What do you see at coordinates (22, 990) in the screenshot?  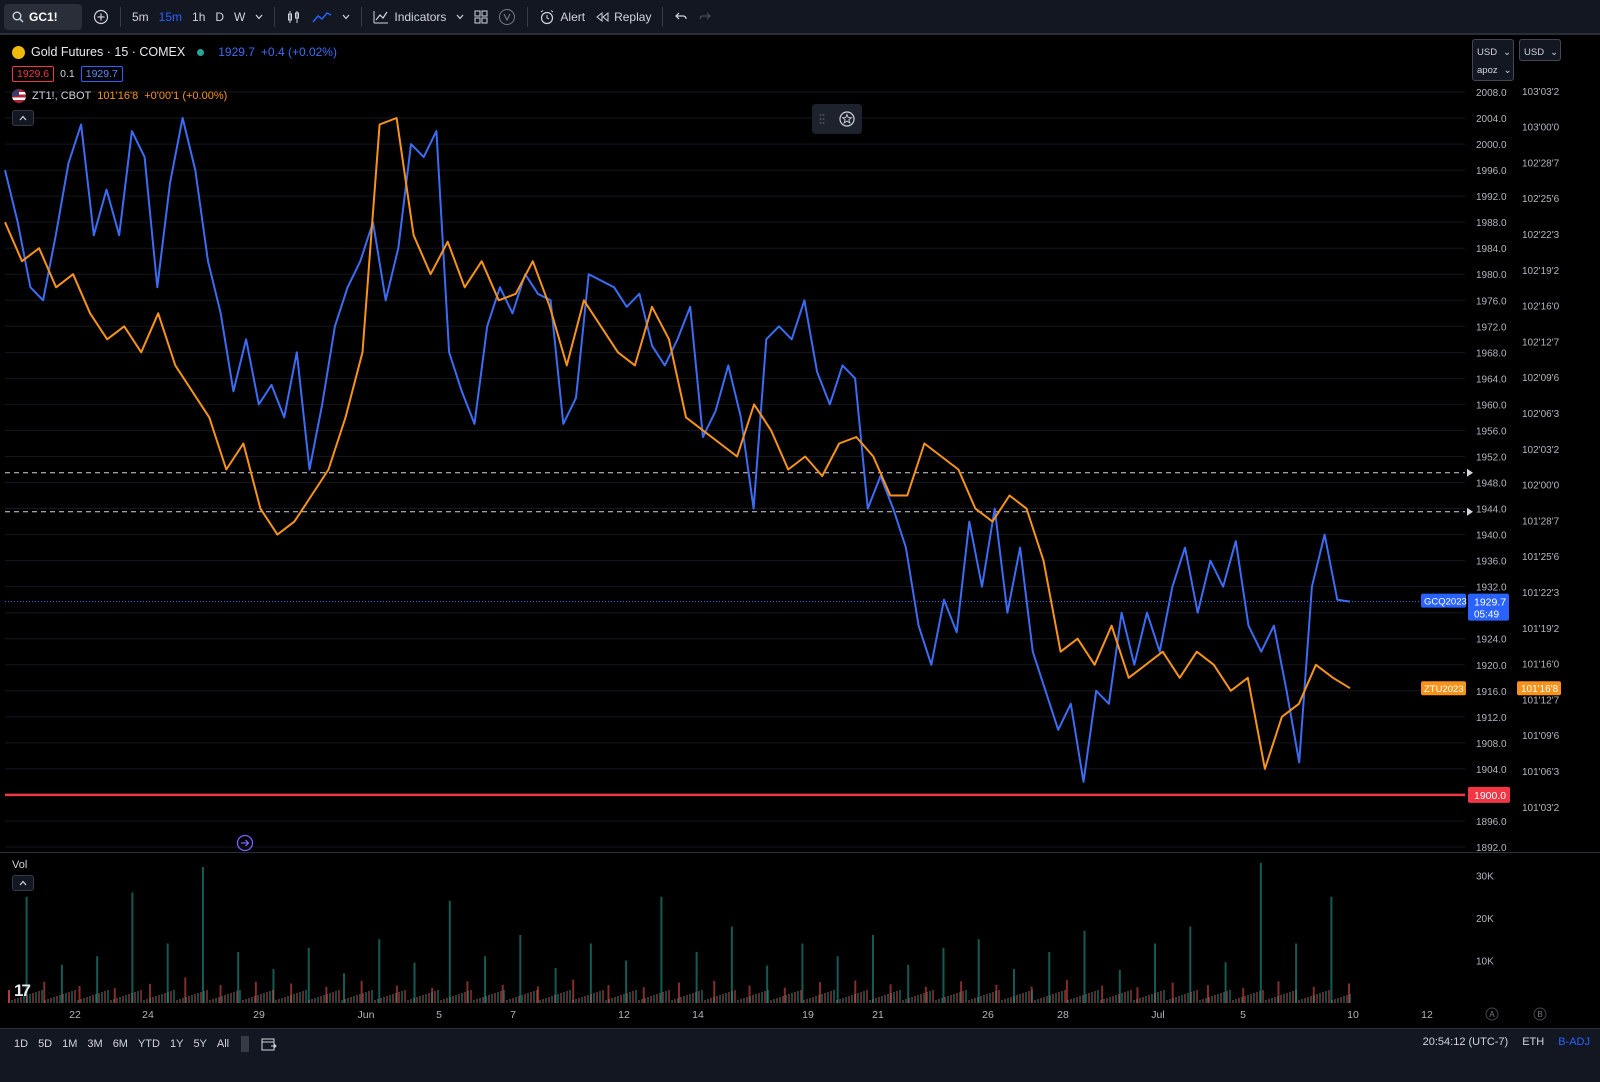 I see `tradingview-logo-icon: 17` at bounding box center [22, 990].